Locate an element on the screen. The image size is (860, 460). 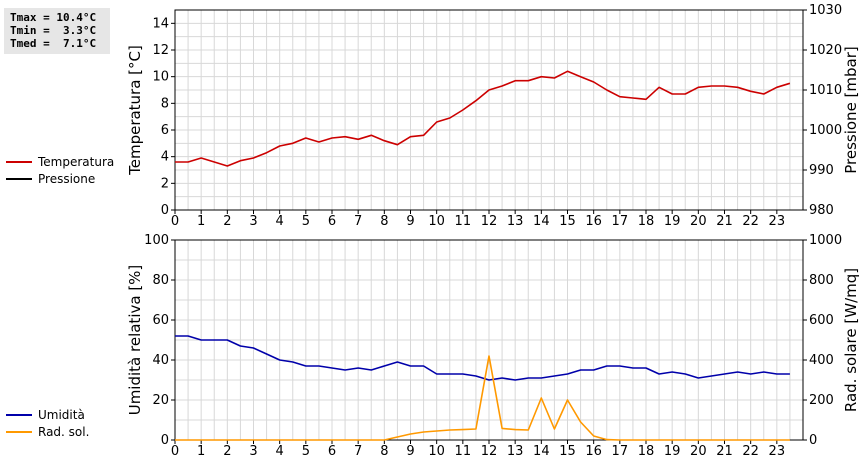
y-left-tick-label: 2 is located at coordinates (165, 183).